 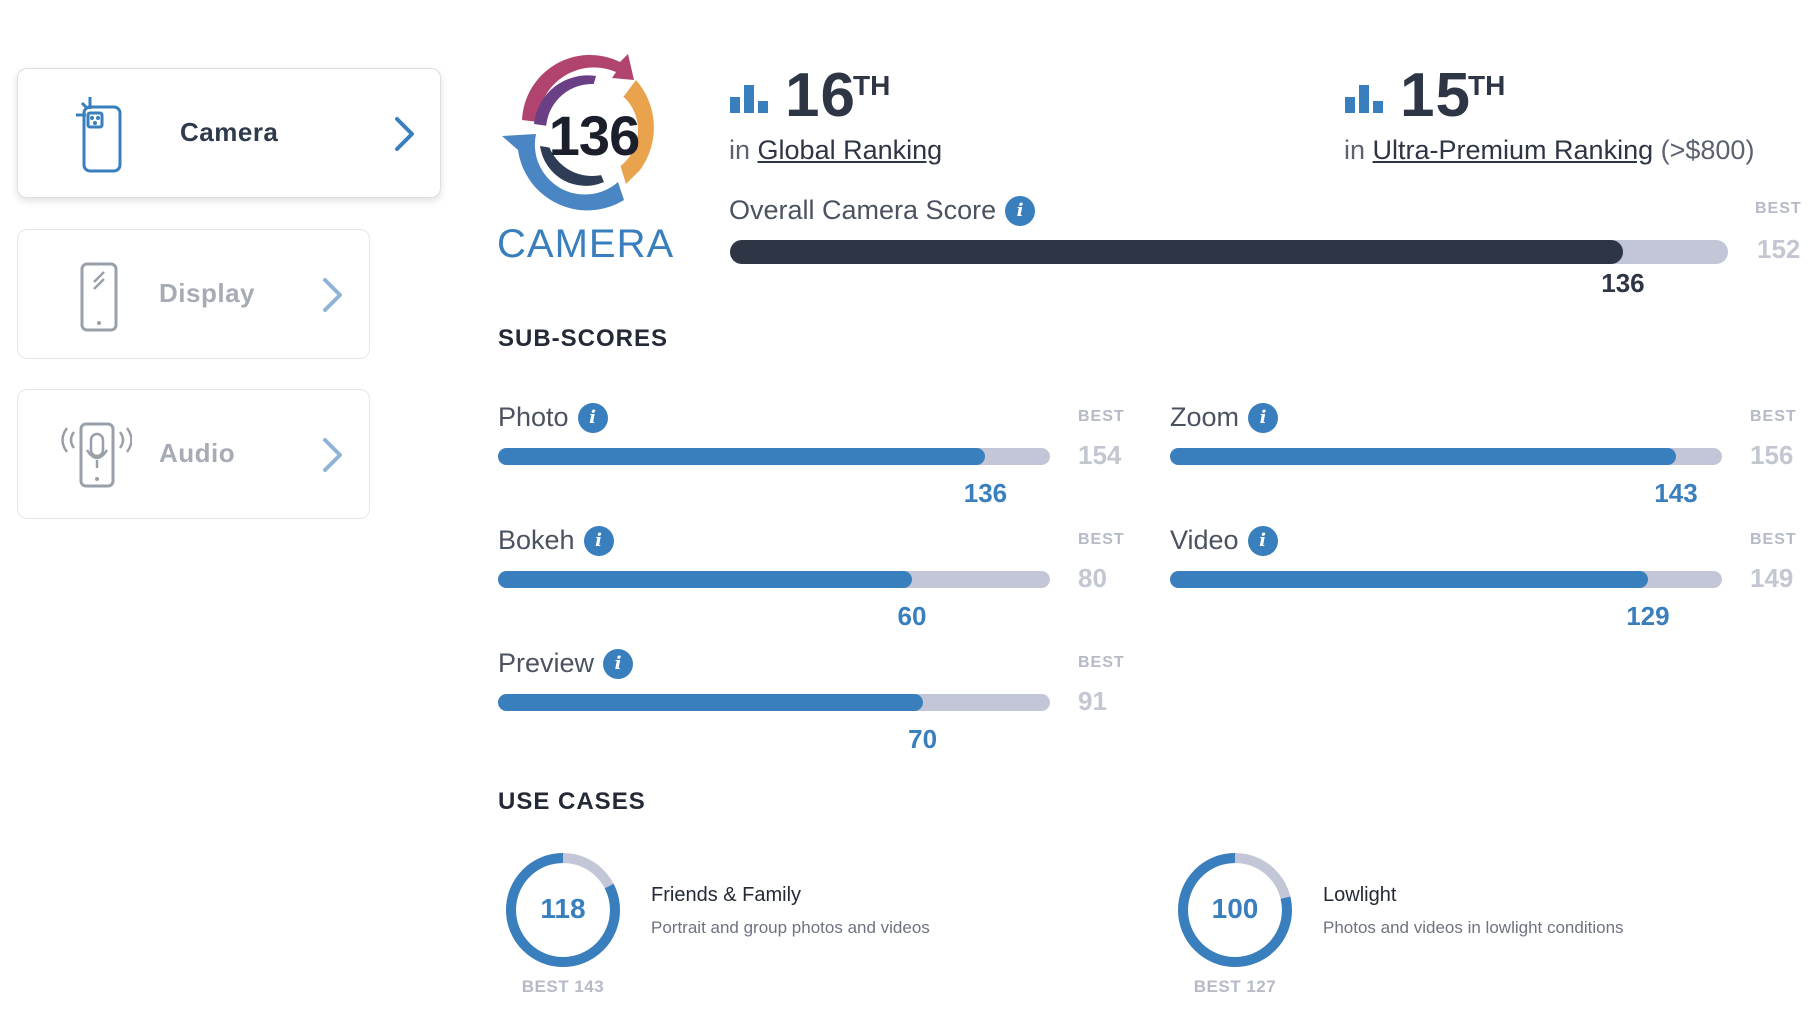 I want to click on subscore-preview-track, so click(x=774, y=702).